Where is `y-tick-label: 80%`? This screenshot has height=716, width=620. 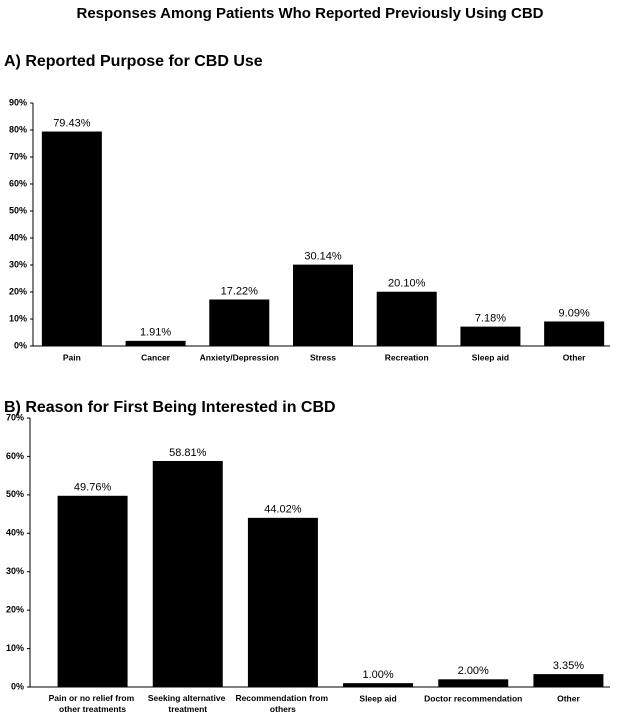
y-tick-label: 80% is located at coordinates (18, 129).